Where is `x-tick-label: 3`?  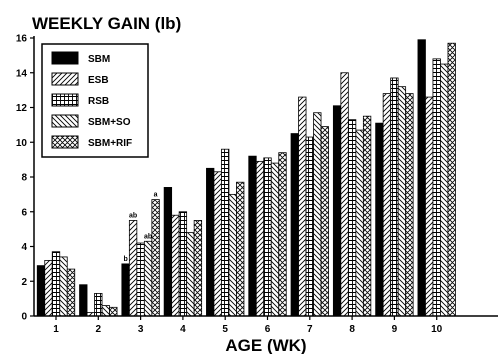 x-tick-label: 3 is located at coordinates (141, 329).